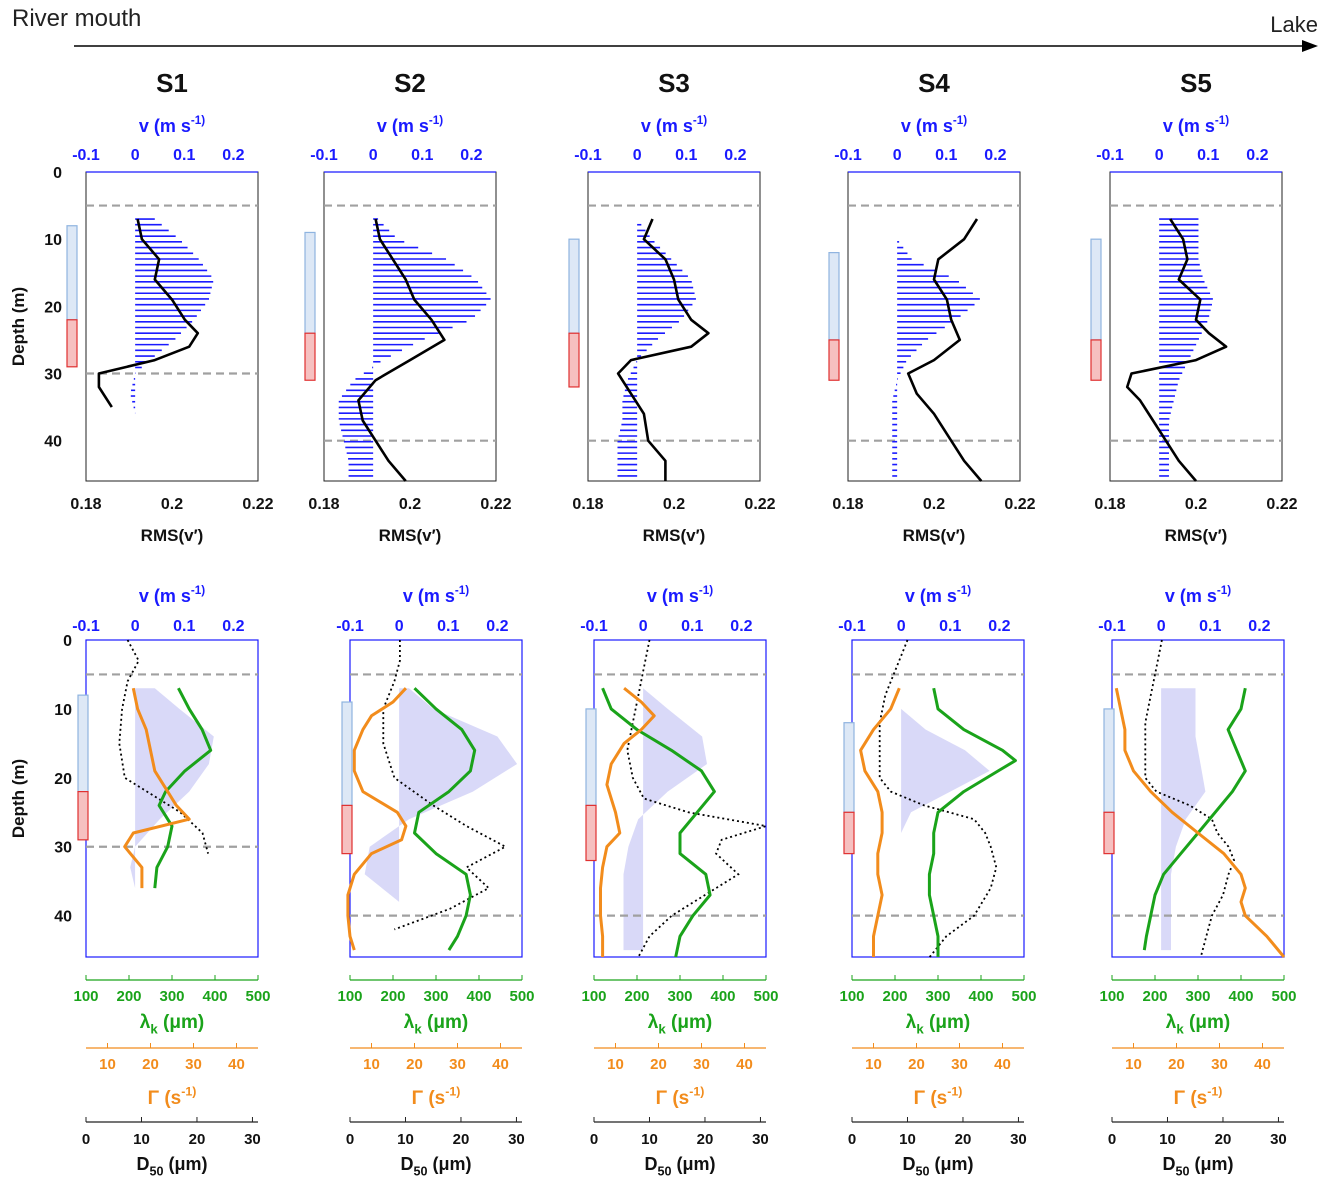 The image size is (1330, 1178). Describe the element at coordinates (53, 375) in the screenshot. I see `top-depth-tick-label: 30` at that location.